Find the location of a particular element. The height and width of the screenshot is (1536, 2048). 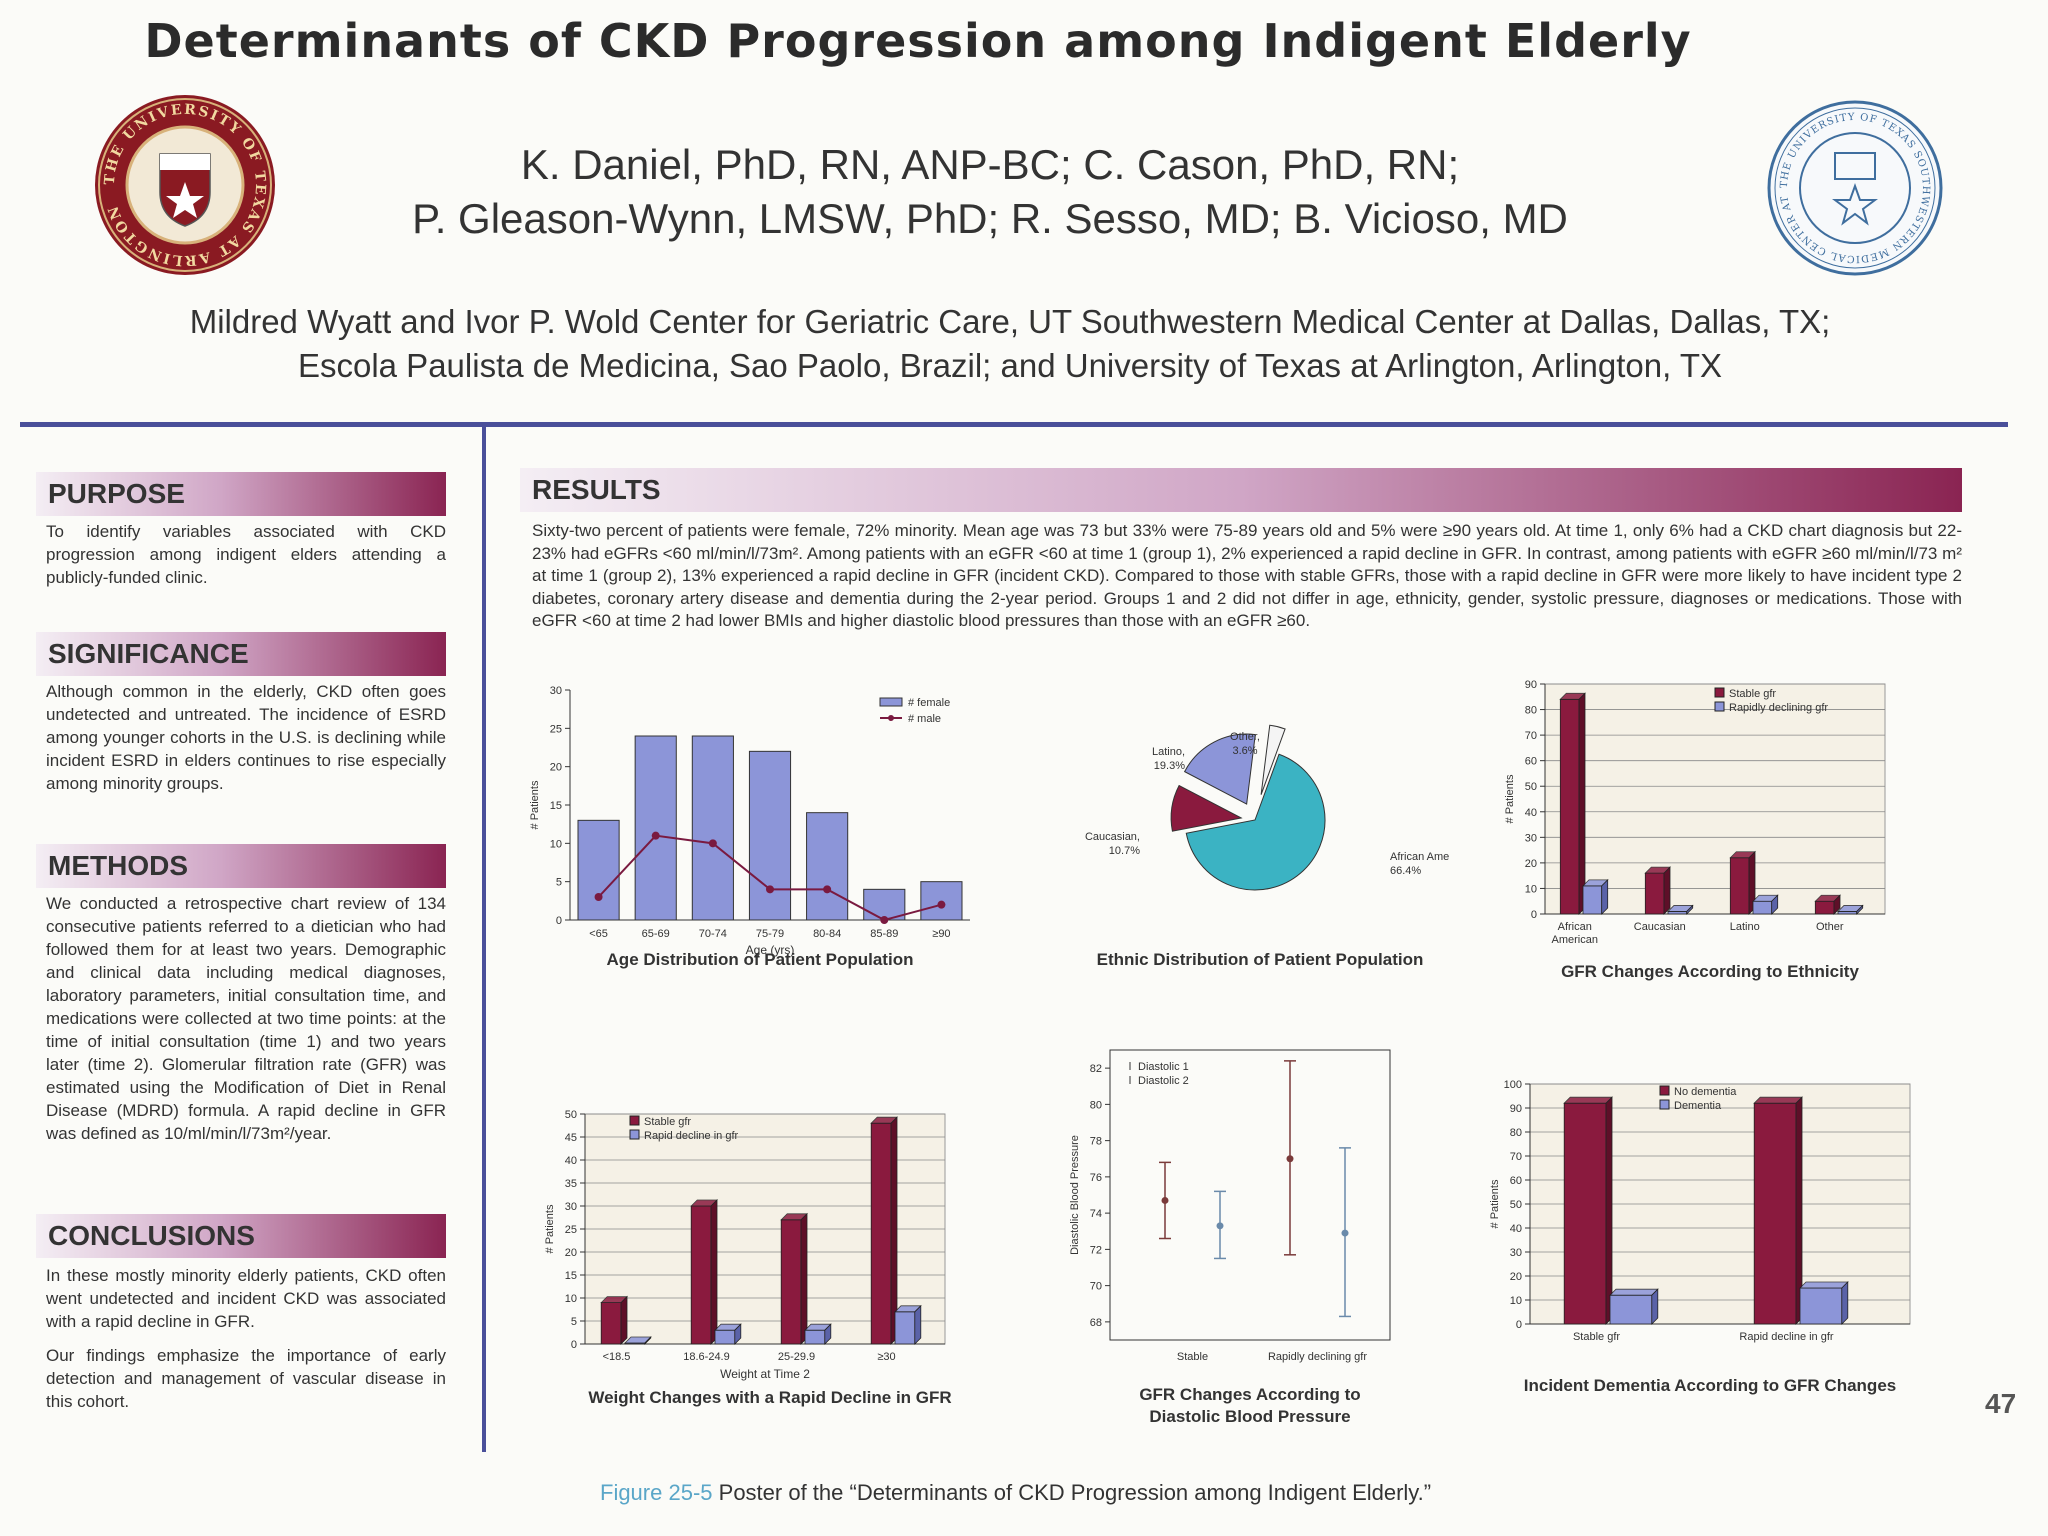

x-tick-label: 18.6-24.9 is located at coordinates (706, 1357).